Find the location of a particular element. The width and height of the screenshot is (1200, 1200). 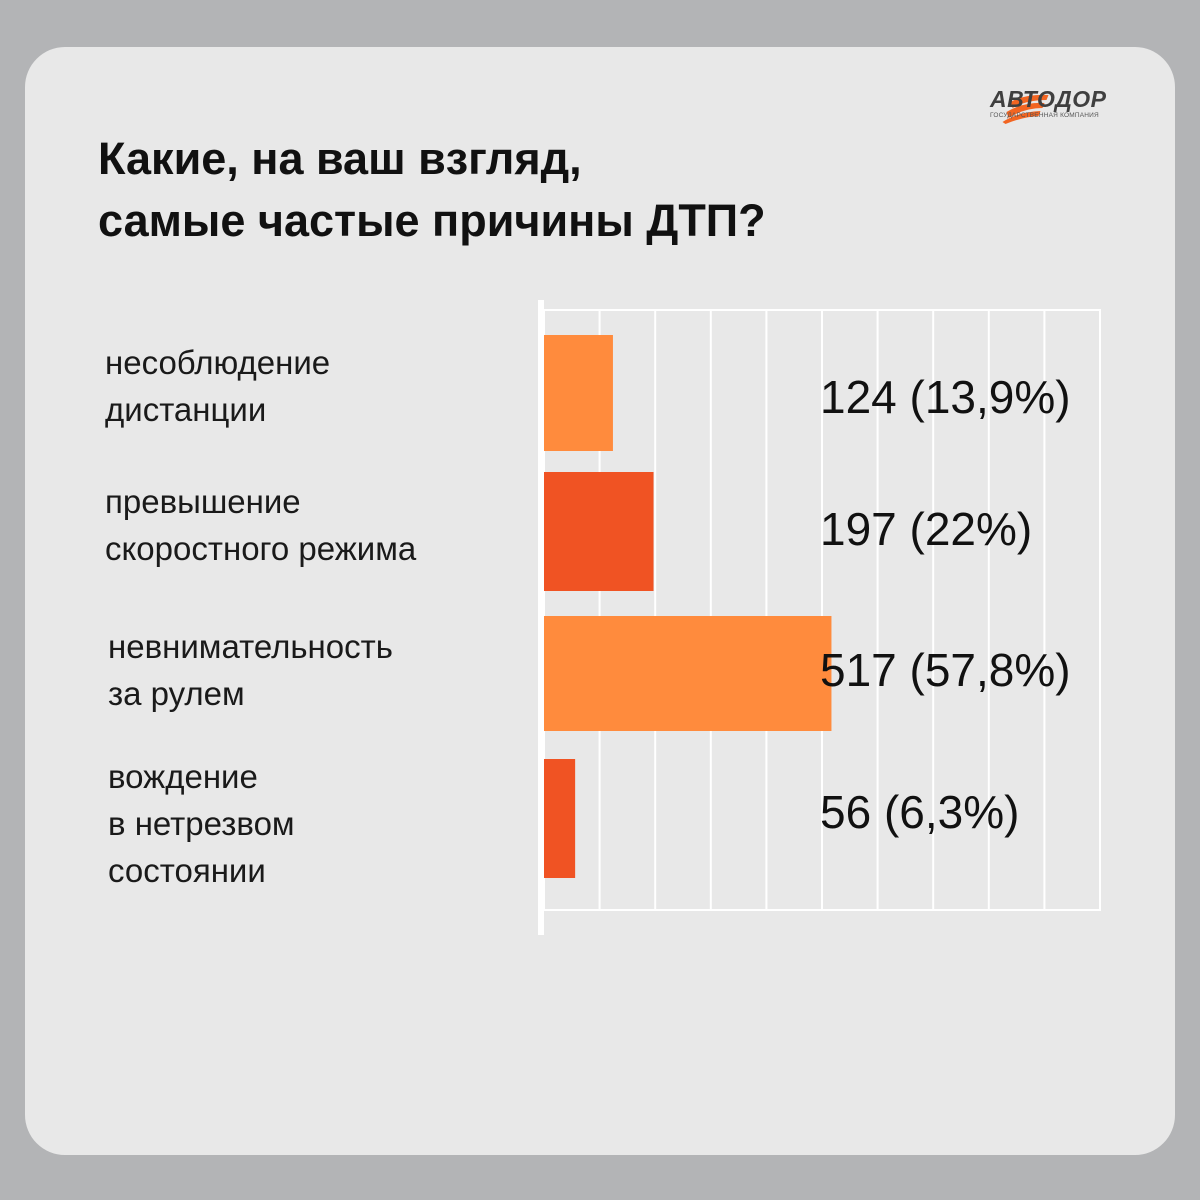

category-label-speeding: превышение скоростного режима is located at coordinates (261, 525).